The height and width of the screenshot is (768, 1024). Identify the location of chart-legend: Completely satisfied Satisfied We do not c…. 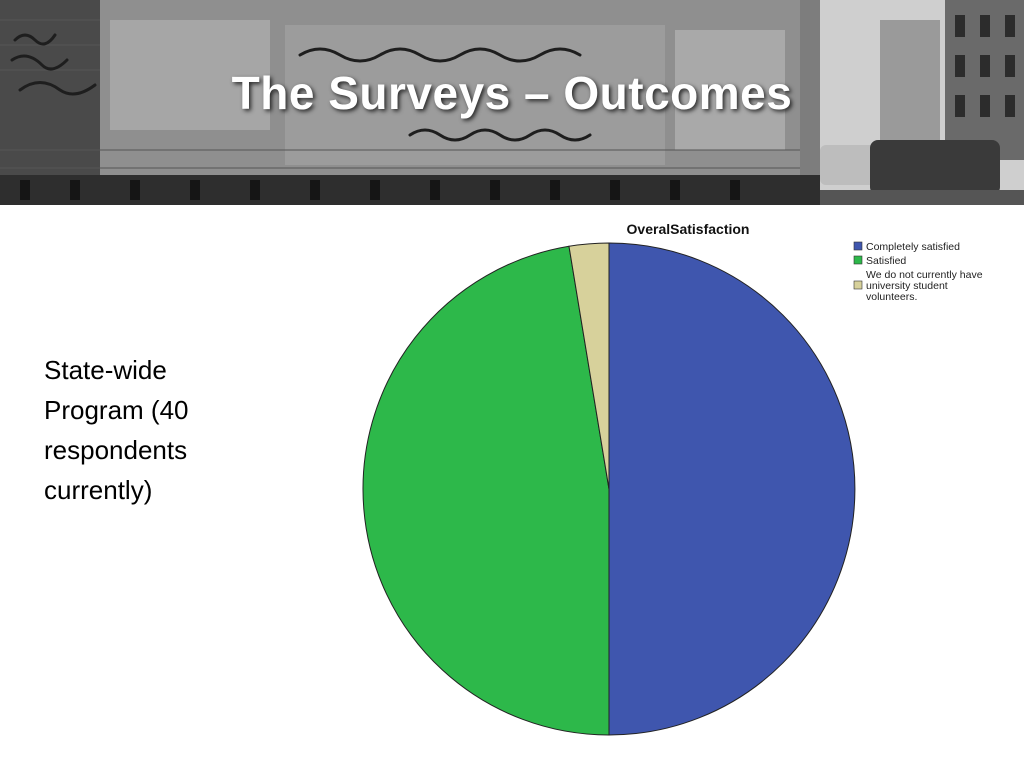
(918, 272).